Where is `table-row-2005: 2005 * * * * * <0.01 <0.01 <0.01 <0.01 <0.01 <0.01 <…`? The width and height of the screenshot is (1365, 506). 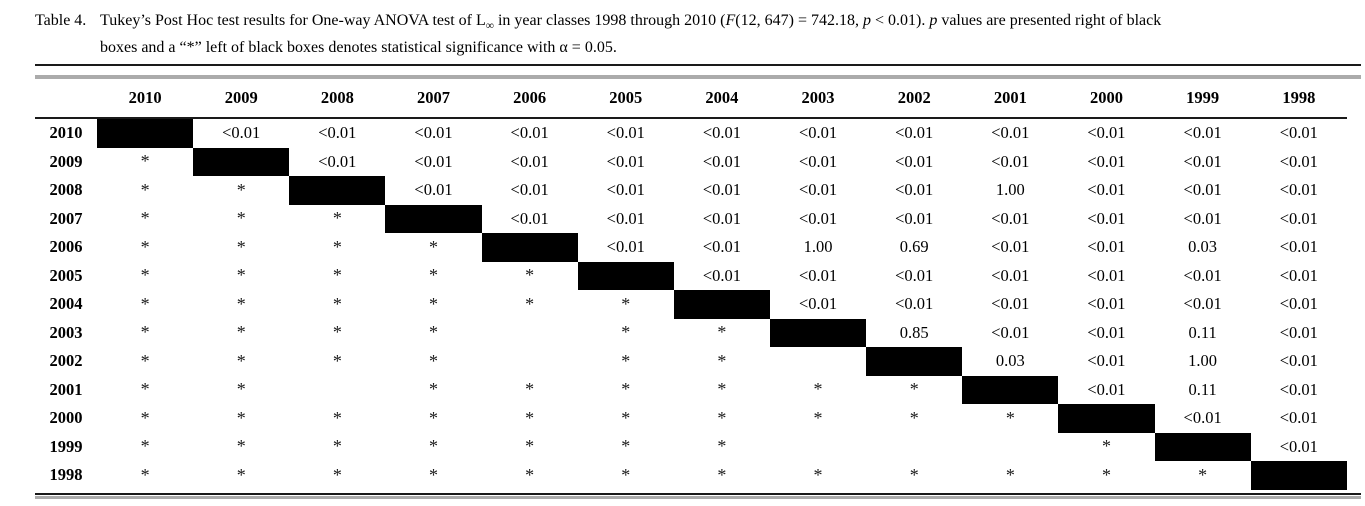 table-row-2005: 2005 * * * * * <0.01 <0.01 <0.01 <0.01 <0.01 <0.01 <… is located at coordinates (691, 275).